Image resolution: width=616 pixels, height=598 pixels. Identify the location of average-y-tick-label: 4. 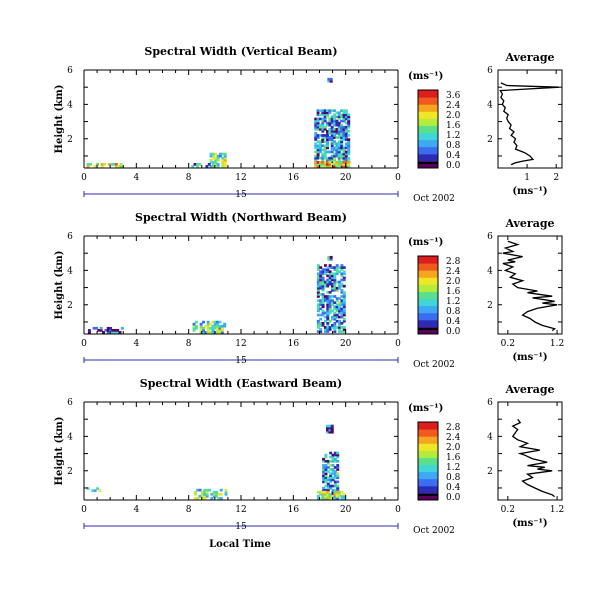
(490, 105).